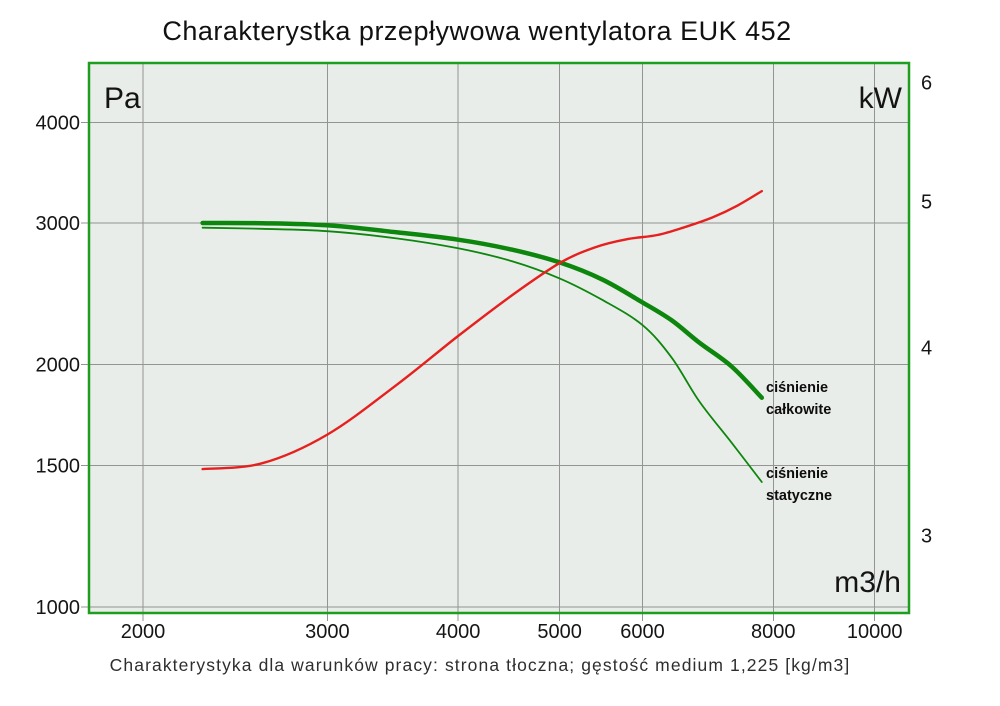  Describe the element at coordinates (880, 98) in the screenshot. I see `y-right-unit-label: kW` at that location.